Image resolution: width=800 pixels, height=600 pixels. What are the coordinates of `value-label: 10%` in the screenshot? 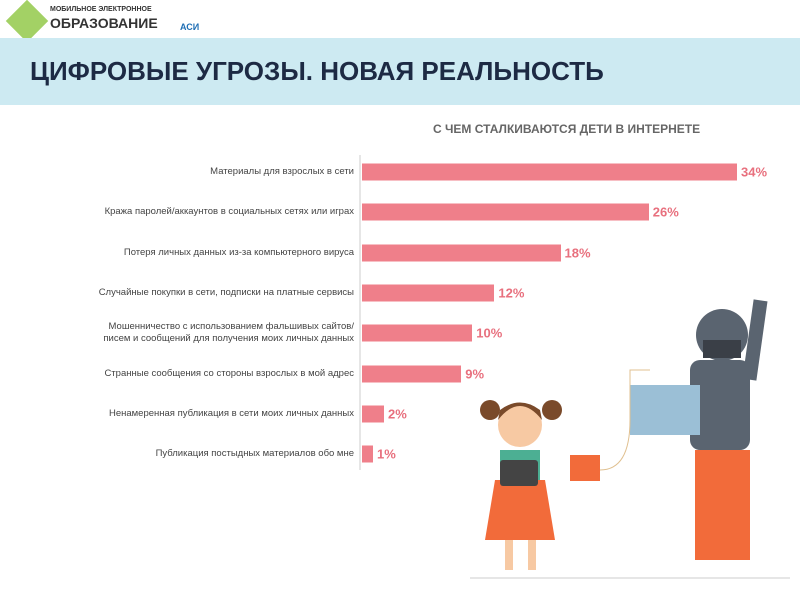 It's located at (489, 333).